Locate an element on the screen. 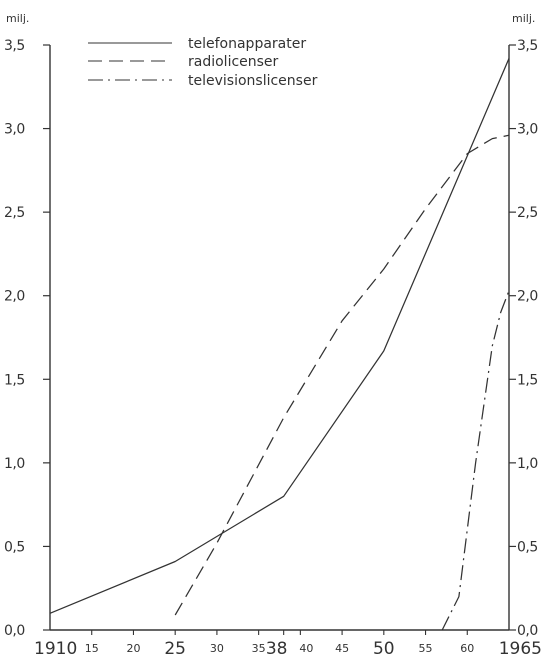  y-tick-label-right: 2,0 is located at coordinates (527, 297).